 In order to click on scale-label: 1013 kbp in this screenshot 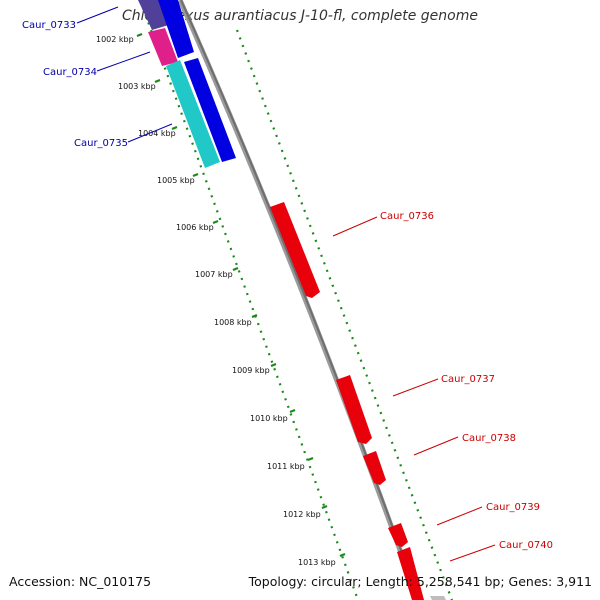, I will do `click(317, 562)`.